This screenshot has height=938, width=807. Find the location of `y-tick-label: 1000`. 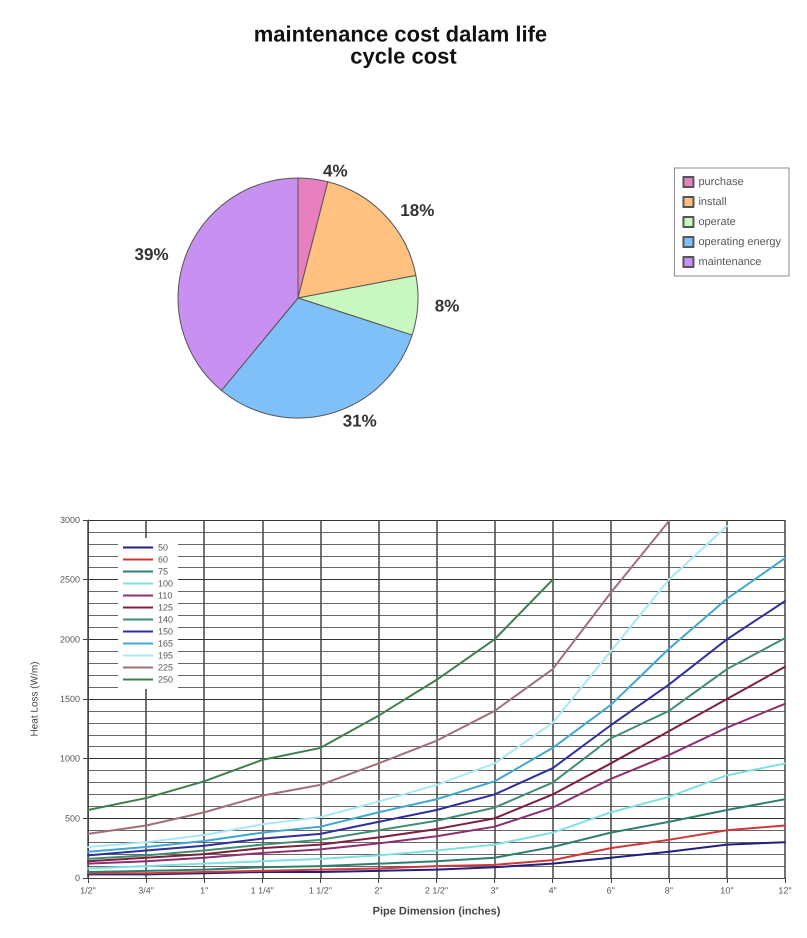

y-tick-label: 1000 is located at coordinates (70, 759).